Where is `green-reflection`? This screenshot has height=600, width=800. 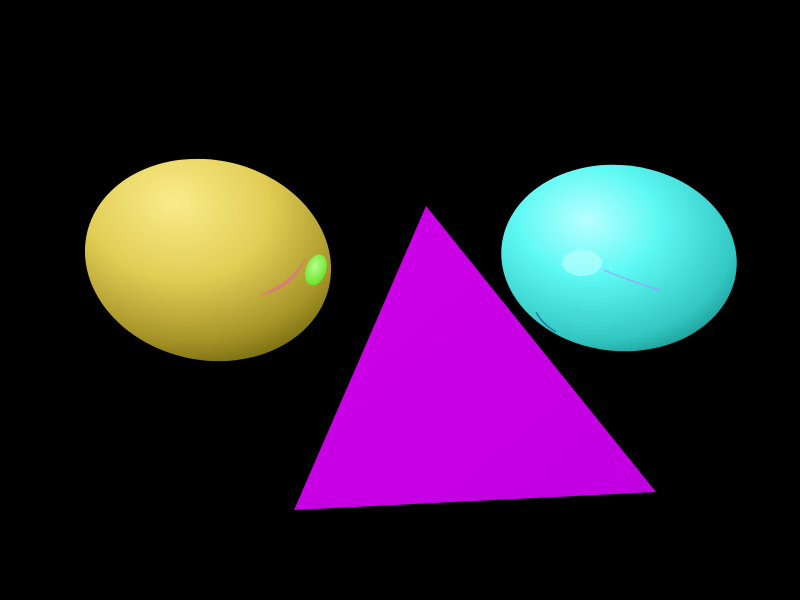 green-reflection is located at coordinates (316, 270).